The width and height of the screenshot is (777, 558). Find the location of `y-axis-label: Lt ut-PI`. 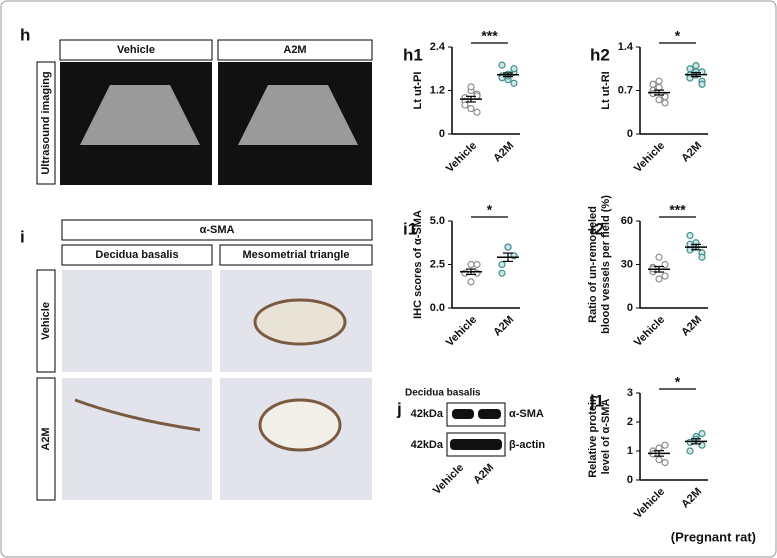

y-axis-label: Lt ut-PI is located at coordinates (418, 91).